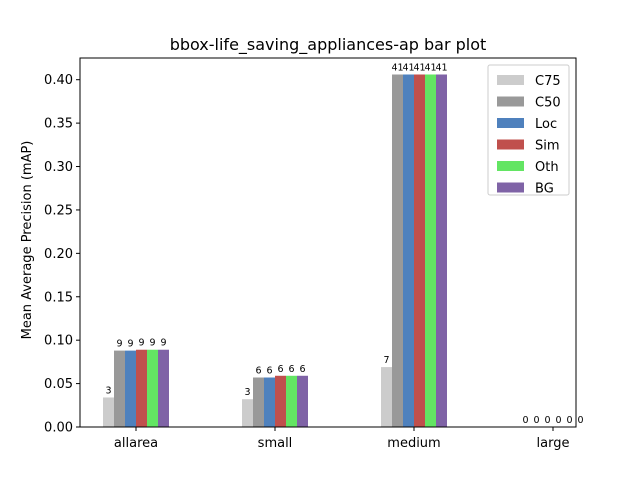  Describe the element at coordinates (510, 123) in the screenshot. I see `legend-swatch-loc` at that location.